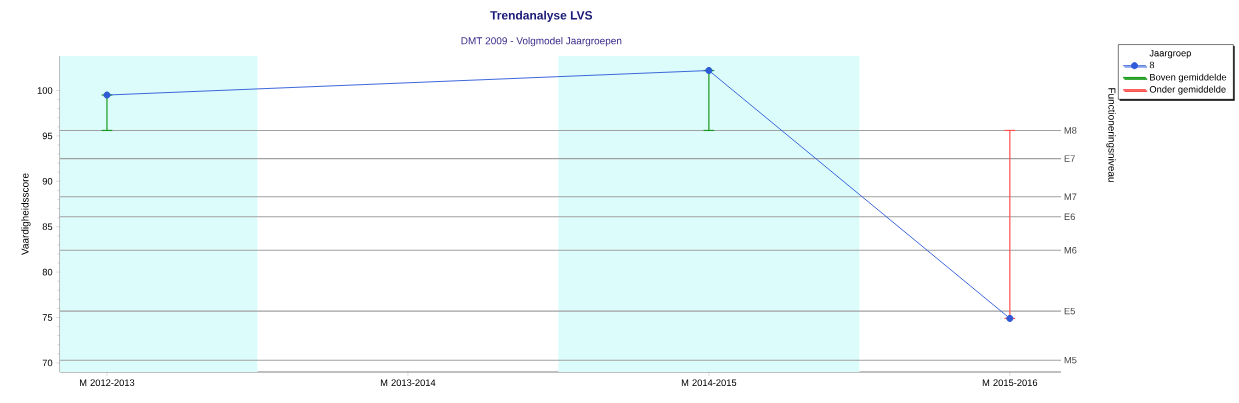 This screenshot has height=403, width=1239. I want to click on x-tick-label: M 2012-2013, so click(107, 382).